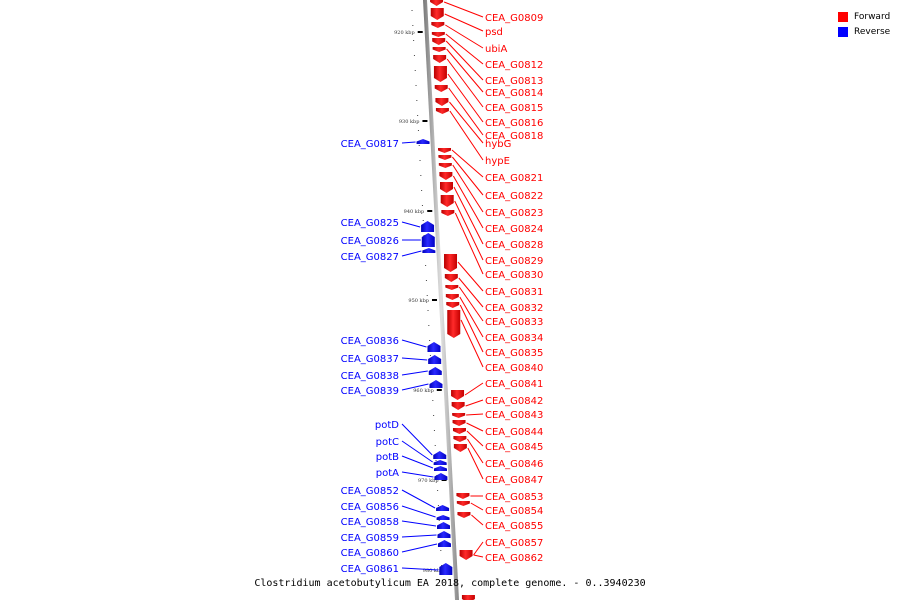 This screenshot has width=900, height=600. Describe the element at coordinates (514, 93) in the screenshot. I see `forward-gene-label: CEA_G0814` at that location.